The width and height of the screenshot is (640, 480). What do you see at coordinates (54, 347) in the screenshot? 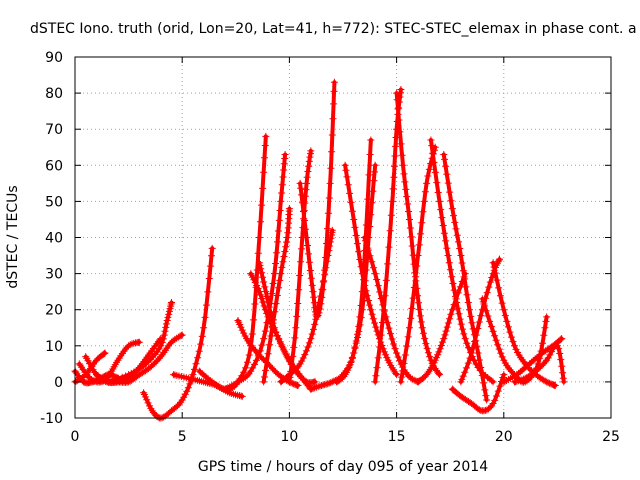
I see `y-tick-label: 10` at bounding box center [54, 347].